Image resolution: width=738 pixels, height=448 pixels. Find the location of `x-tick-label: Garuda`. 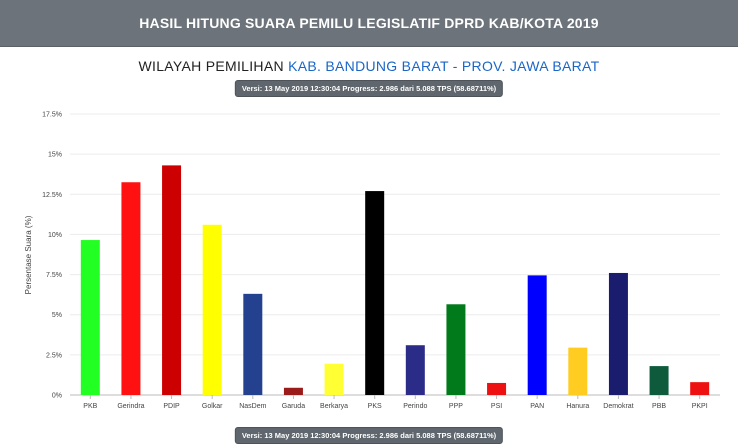

x-tick-label: Garuda is located at coordinates (293, 406).